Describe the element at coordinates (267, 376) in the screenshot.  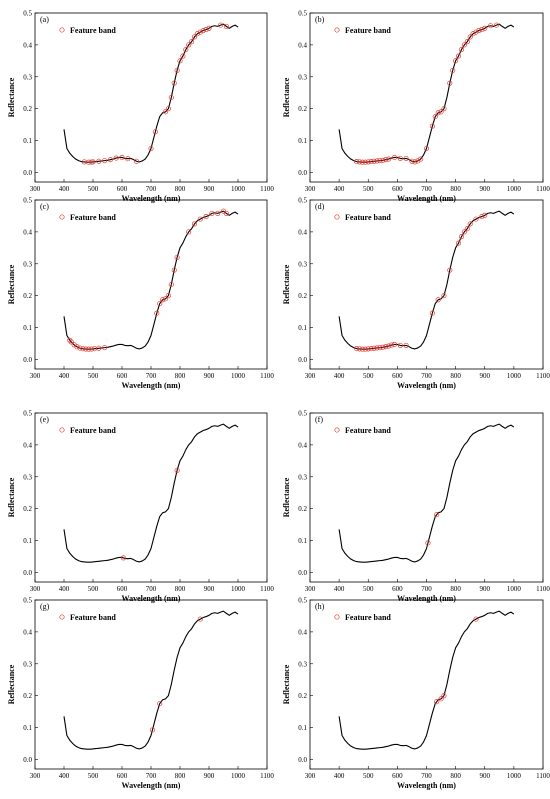
I see `x-tick-label: 1100` at that location.